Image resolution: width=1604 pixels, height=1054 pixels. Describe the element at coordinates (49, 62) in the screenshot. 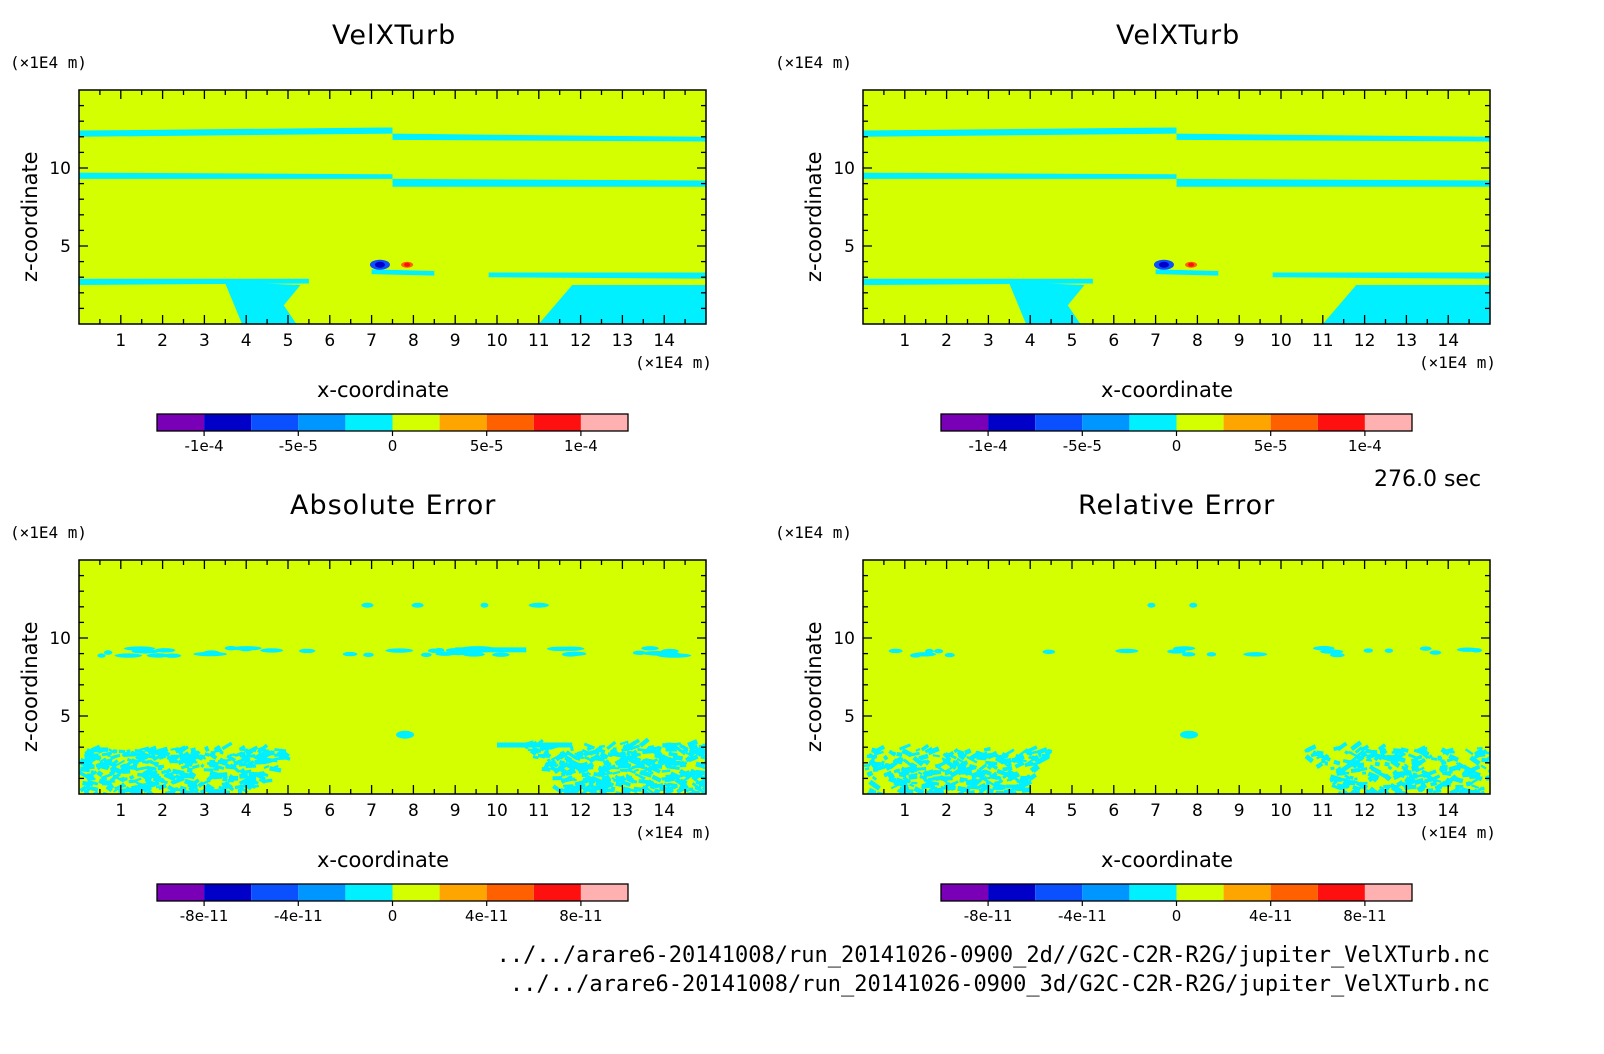

I see `y-unit-label: (×1E4 m)` at that location.